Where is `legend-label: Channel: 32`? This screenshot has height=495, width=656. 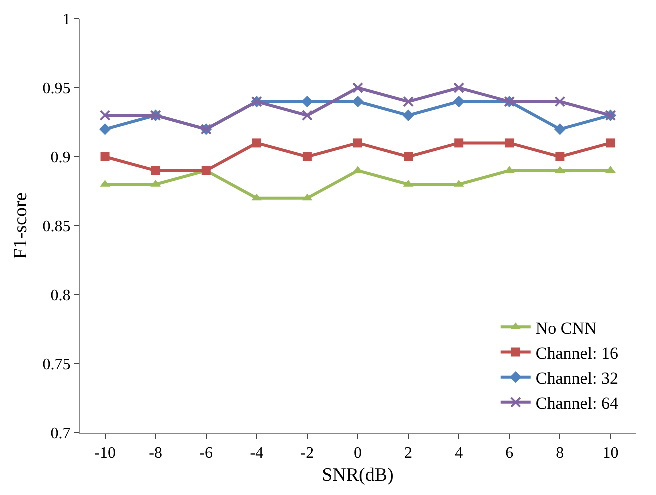
legend-label: Channel: 32 is located at coordinates (577, 378).